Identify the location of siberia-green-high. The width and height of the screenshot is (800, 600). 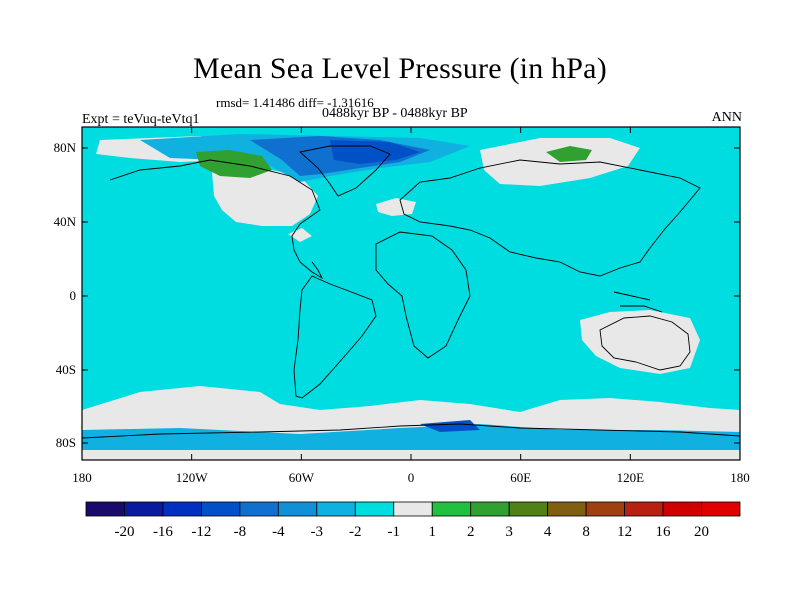
(569, 154).